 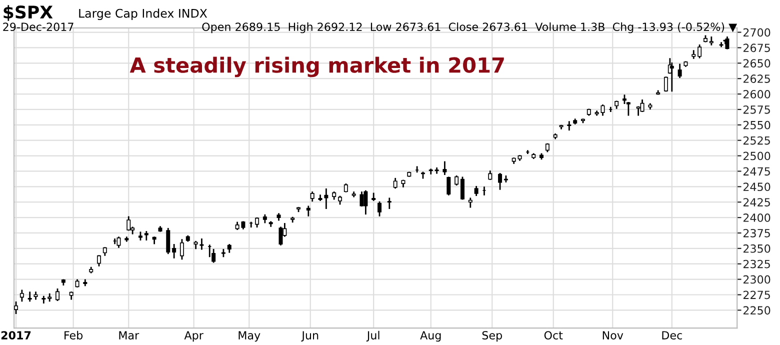 What do you see at coordinates (756, 248) in the screenshot?
I see `y-tick-label: 2350` at bounding box center [756, 248].